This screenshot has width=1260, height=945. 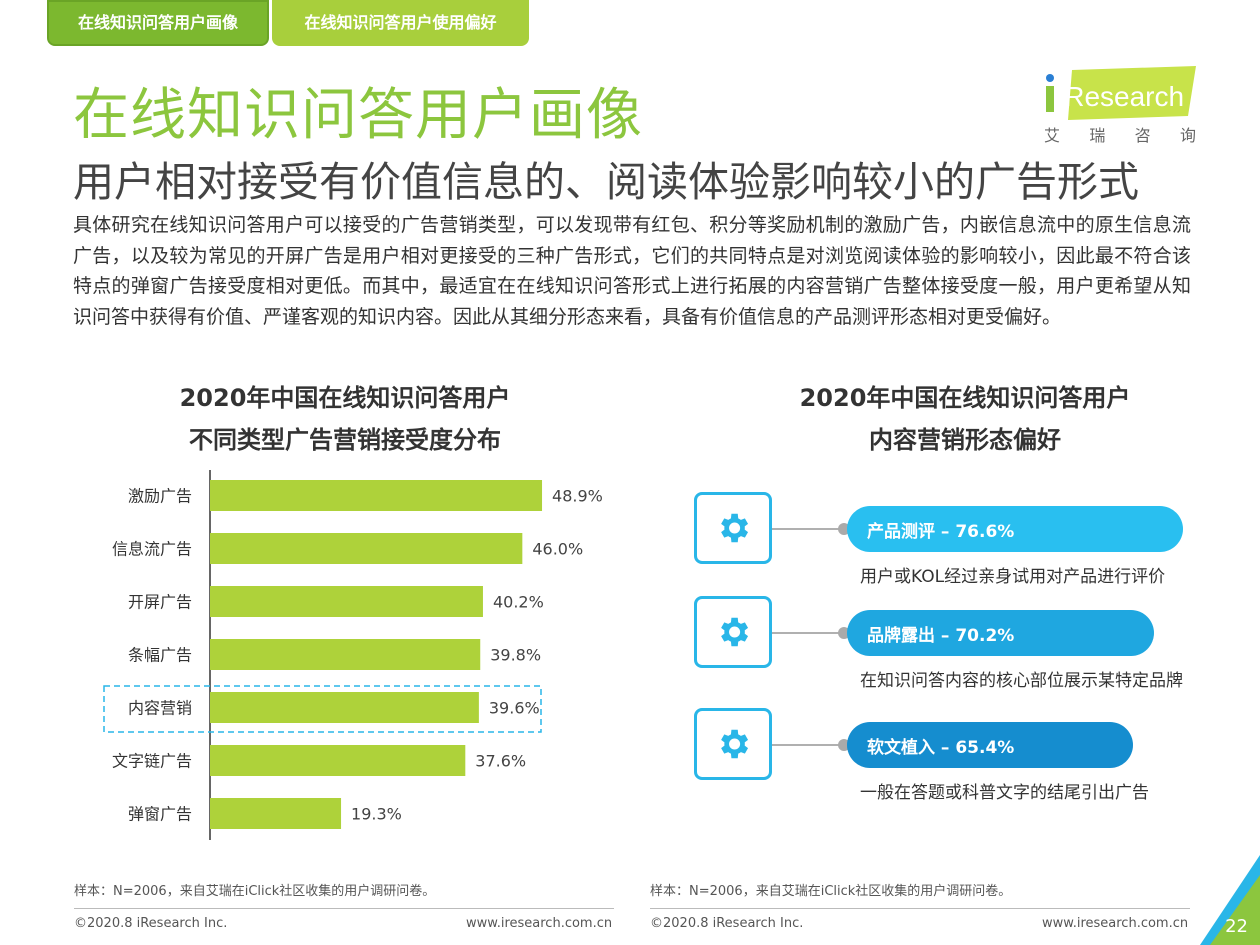 What do you see at coordinates (606, 182) in the screenshot?
I see `page-subtitle: 用户相对接受有价值信息的、阅读体验影响较小的广告形式` at bounding box center [606, 182].